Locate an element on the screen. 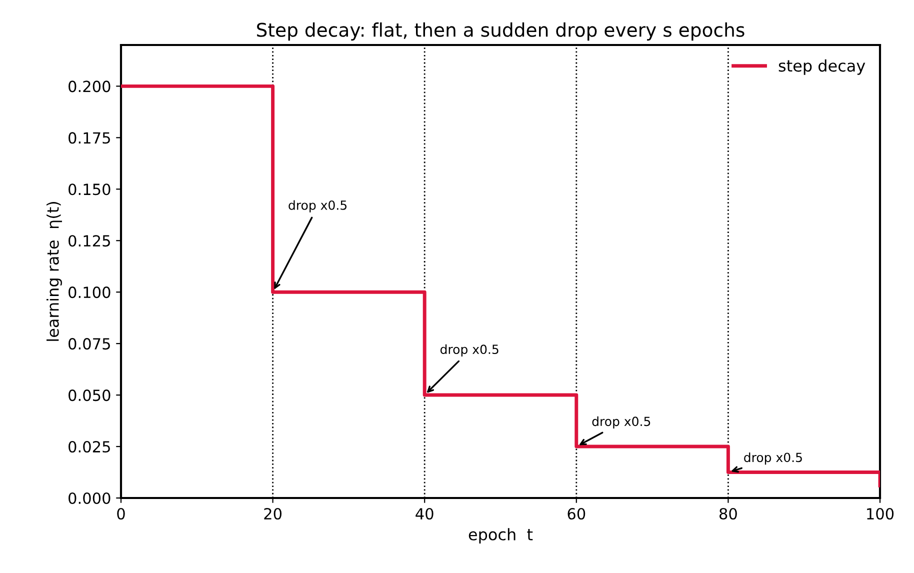  x-tick-label: 60 is located at coordinates (577, 514).